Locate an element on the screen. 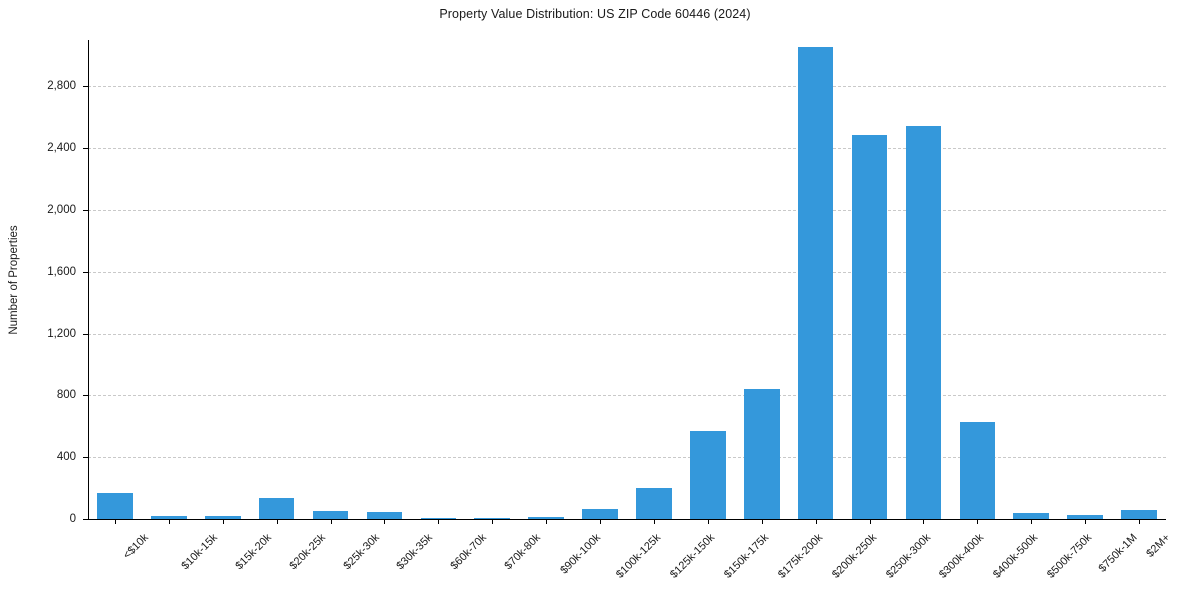 The width and height of the screenshot is (1190, 590). x-axis-tick-label: $175k-200k is located at coordinates (800, 556).